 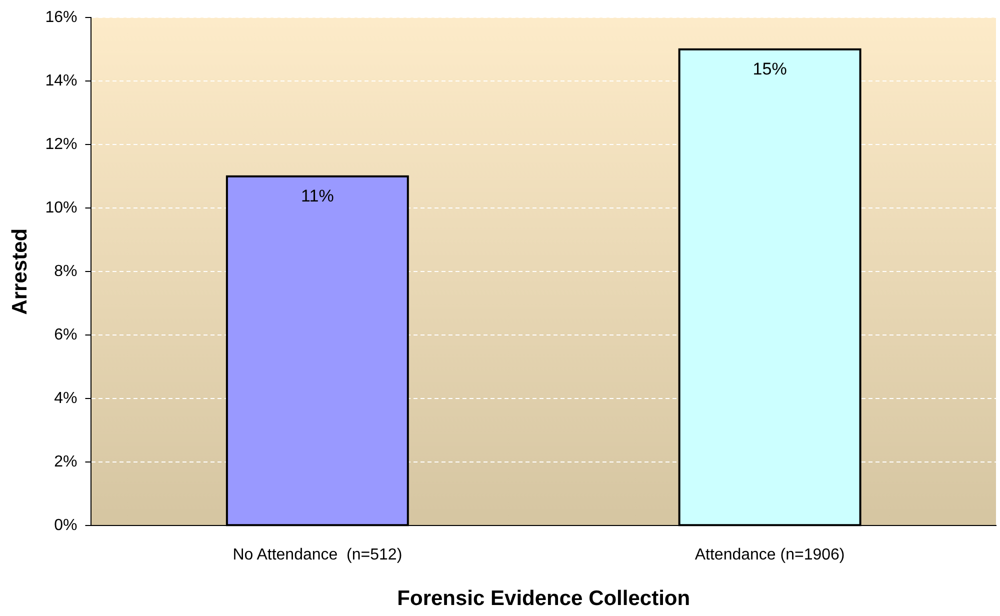 What do you see at coordinates (543, 598) in the screenshot?
I see `x-axis-title: Forensic Evidence Collection` at bounding box center [543, 598].